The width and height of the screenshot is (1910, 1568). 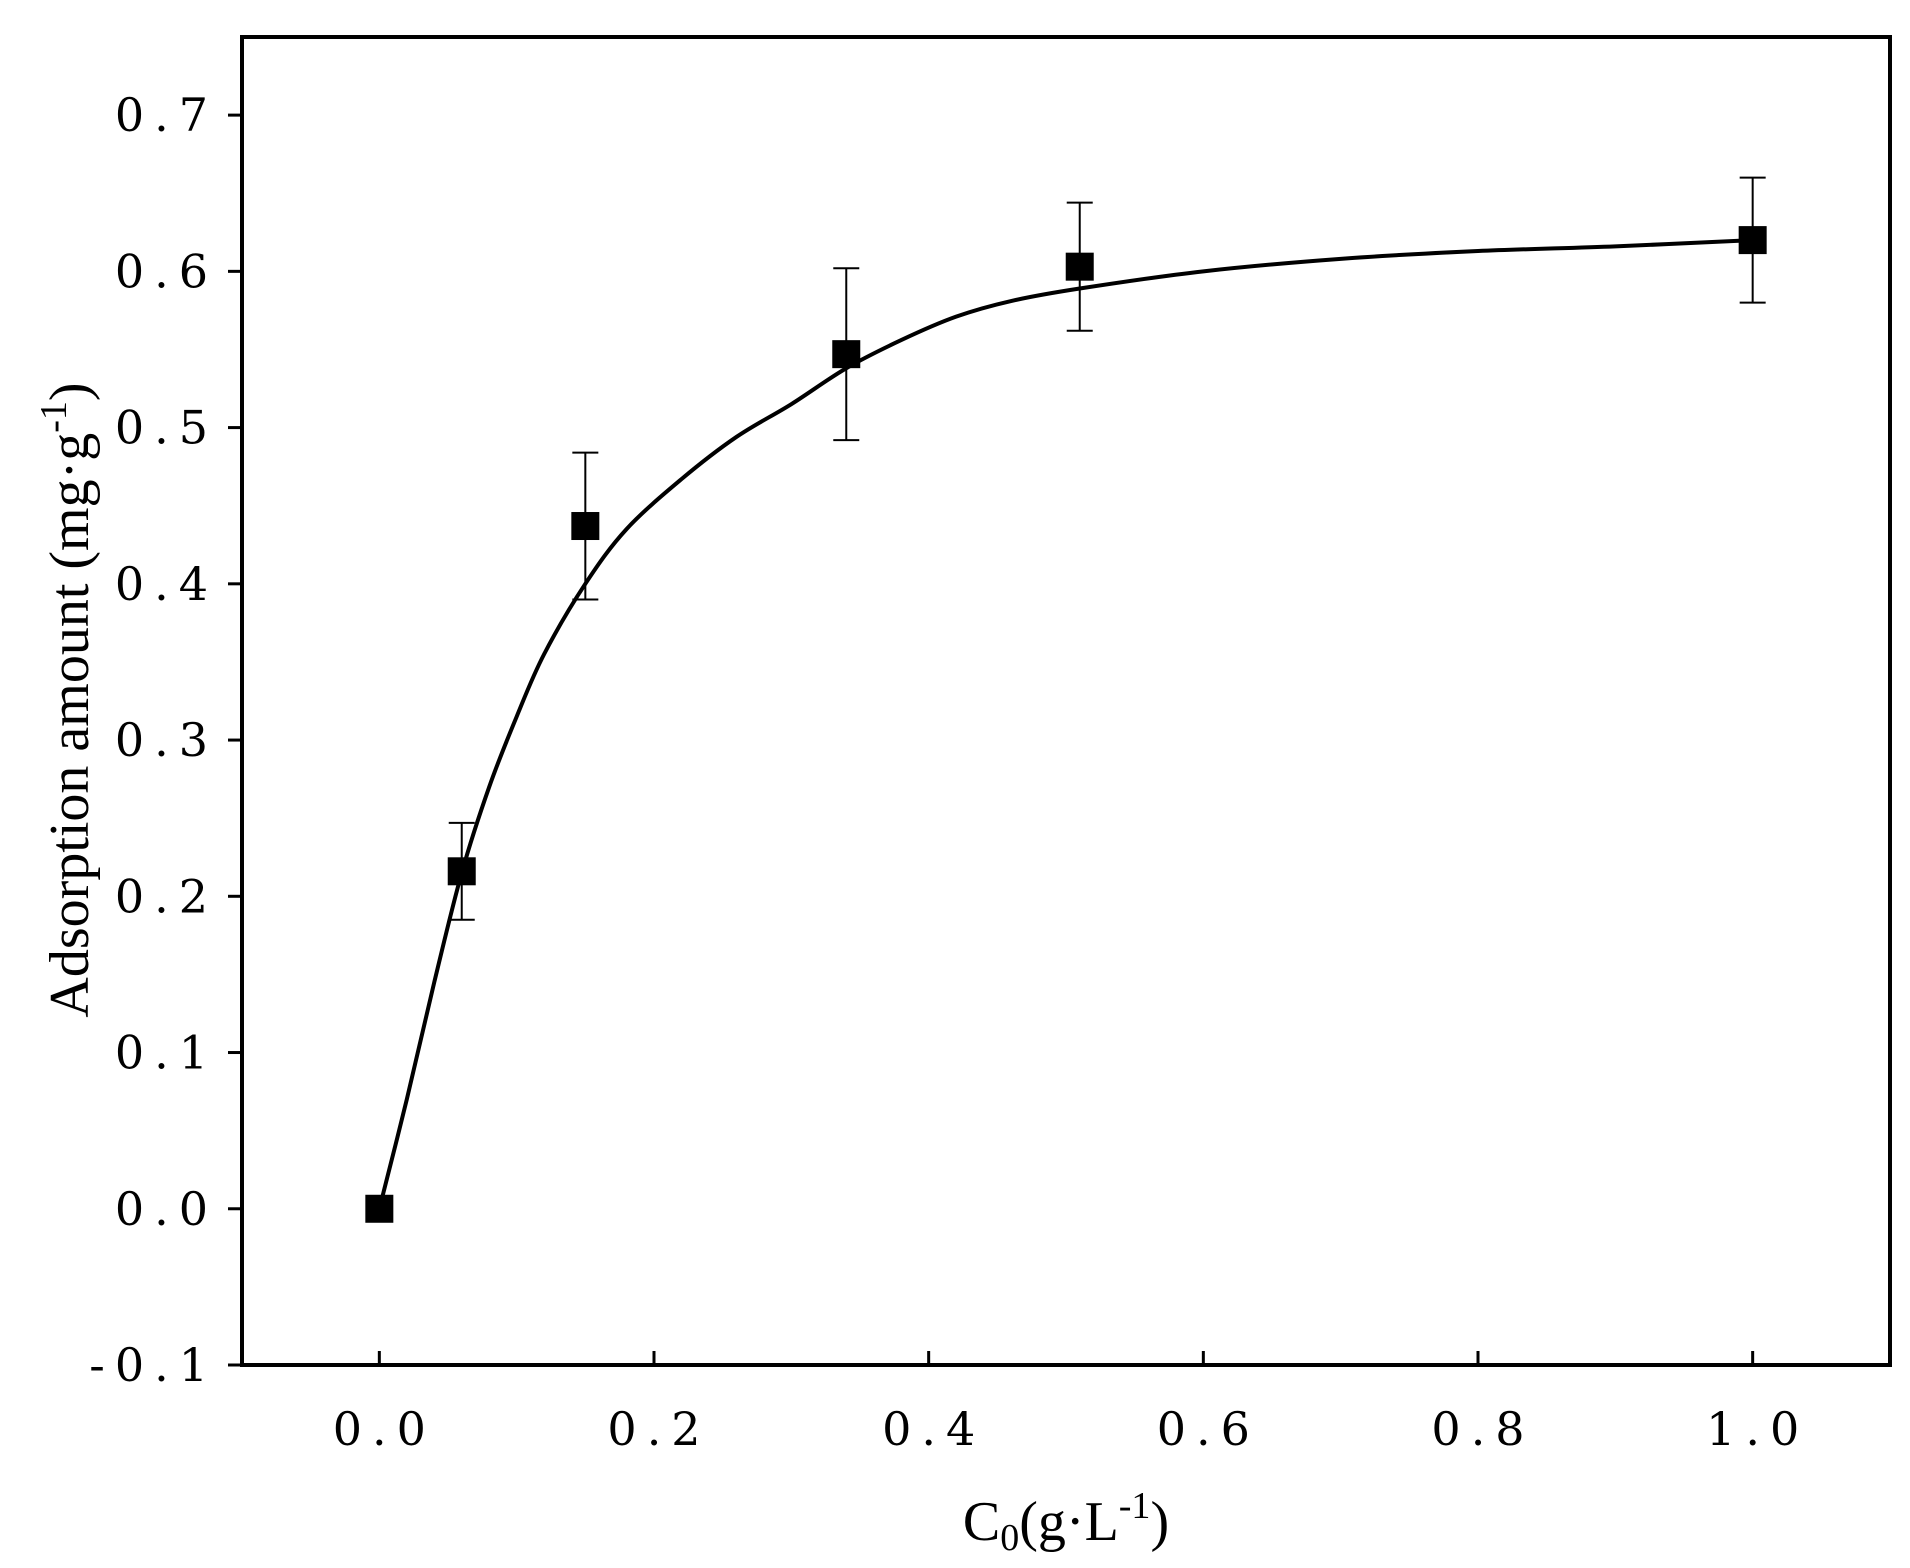 I want to click on y-tick-label: 0.5, so click(x=166, y=428).